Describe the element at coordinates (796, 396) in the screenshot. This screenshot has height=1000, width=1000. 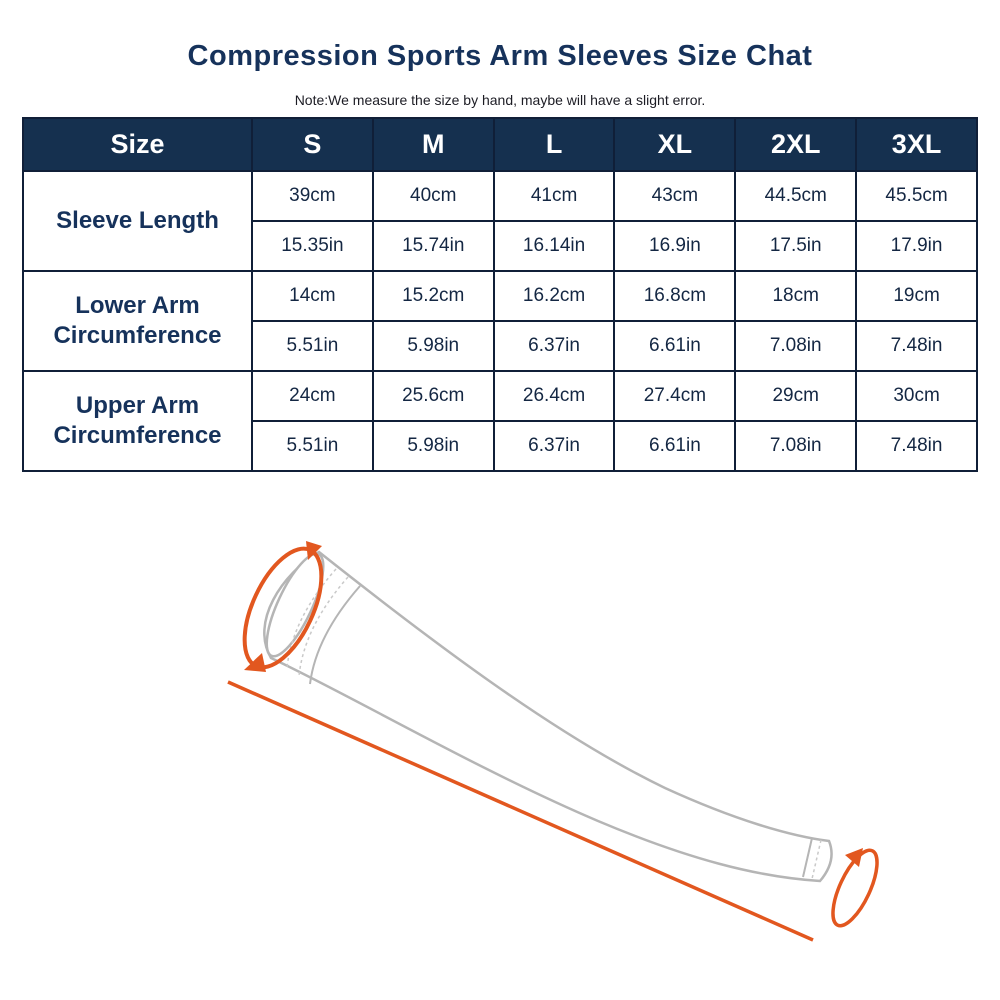
I see `value-cell: 29cm` at that location.